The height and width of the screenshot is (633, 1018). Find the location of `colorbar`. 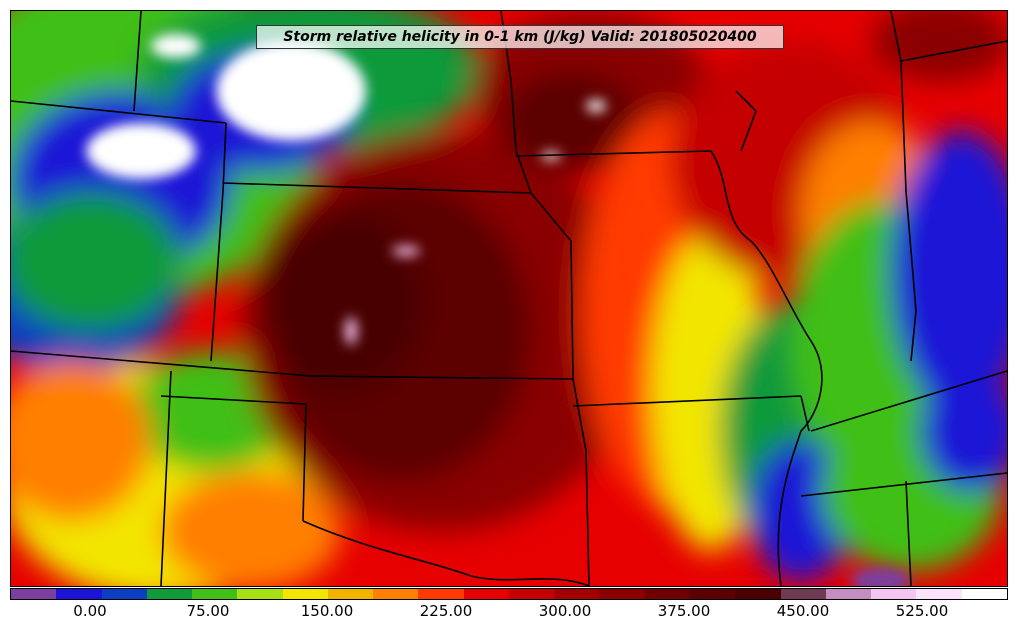

colorbar is located at coordinates (509, 594).